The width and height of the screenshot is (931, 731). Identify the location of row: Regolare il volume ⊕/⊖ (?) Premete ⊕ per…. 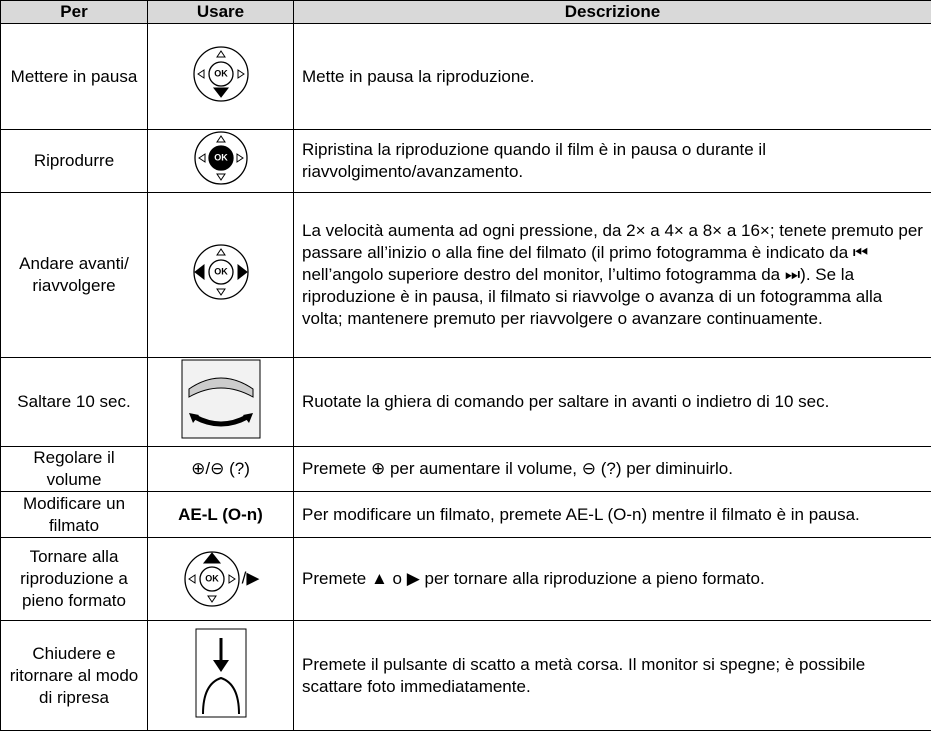
(466, 469).